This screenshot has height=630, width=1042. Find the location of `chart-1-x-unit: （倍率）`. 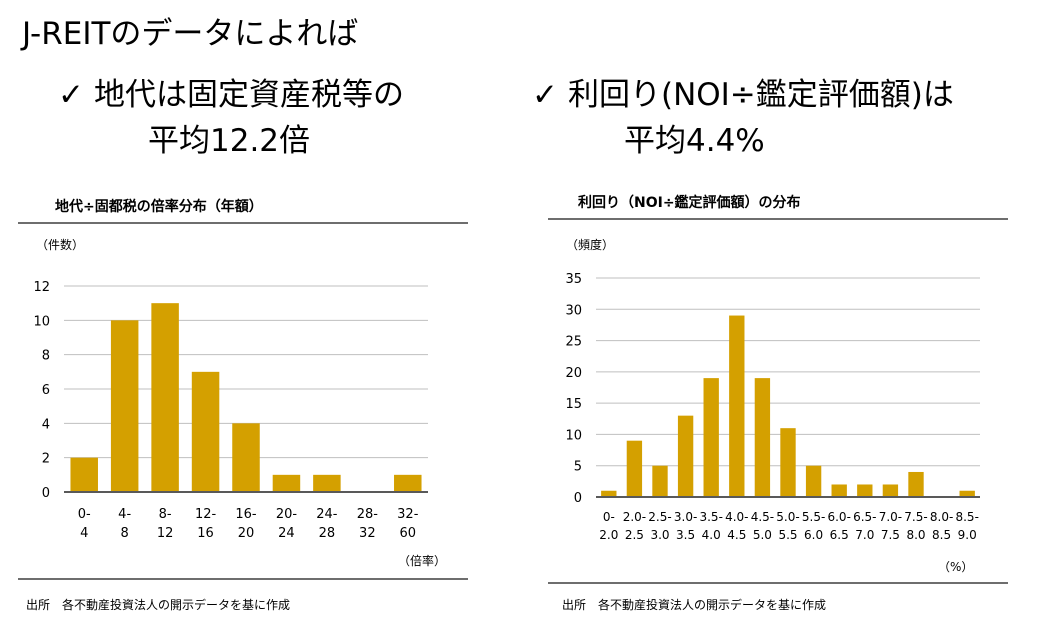

chart-1-x-unit: （倍率） is located at coordinates (422, 561).